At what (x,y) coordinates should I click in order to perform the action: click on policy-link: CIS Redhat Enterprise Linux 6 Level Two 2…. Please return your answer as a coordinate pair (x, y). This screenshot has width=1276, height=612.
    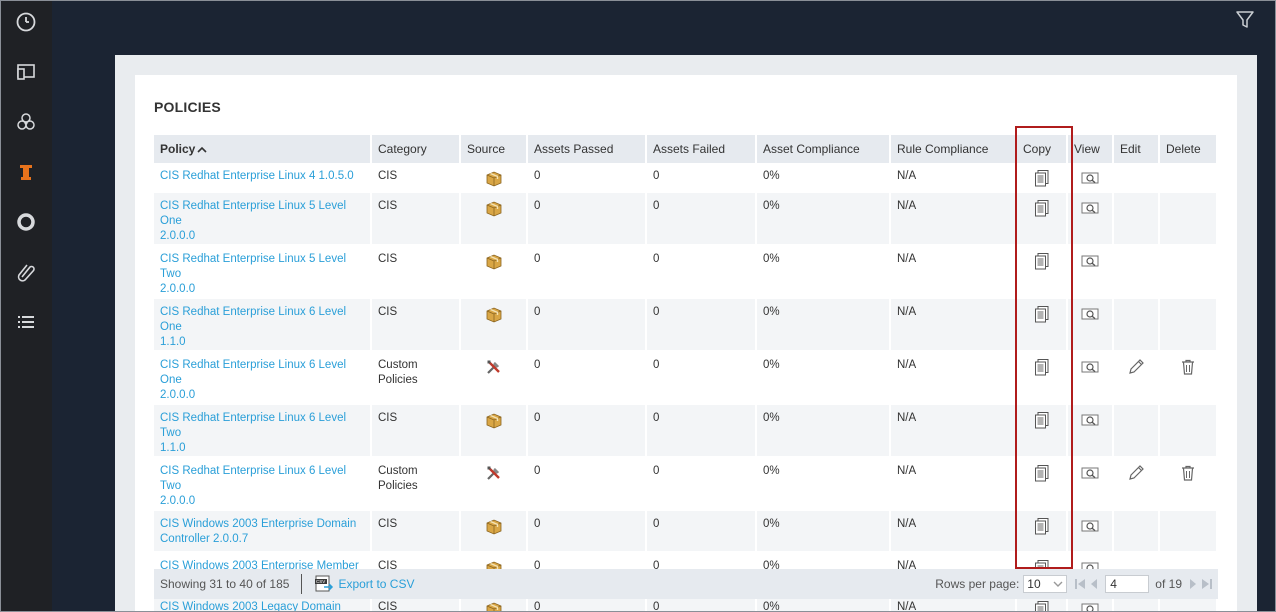
    Looking at the image, I should click on (253, 486).